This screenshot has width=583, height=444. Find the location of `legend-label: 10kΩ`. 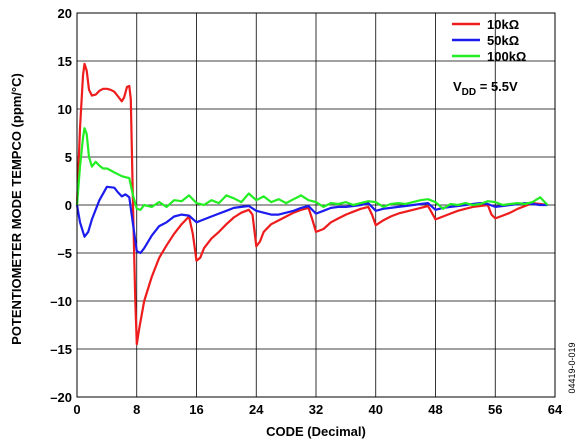

legend-label: 10kΩ is located at coordinates (503, 24).